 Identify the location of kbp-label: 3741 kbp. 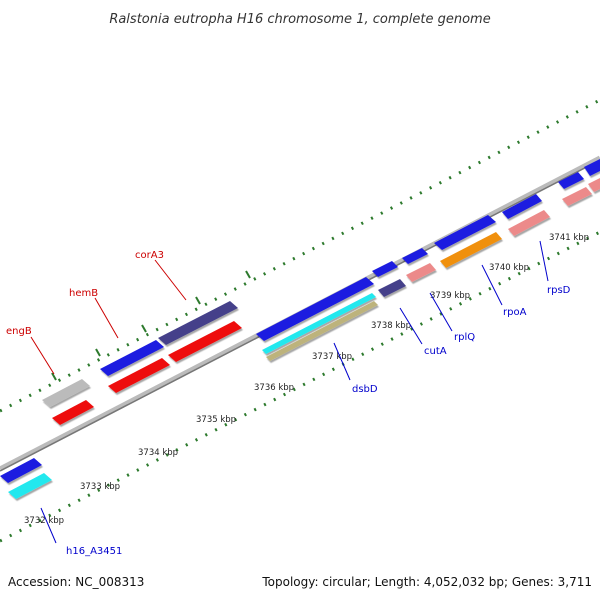
(569, 238).